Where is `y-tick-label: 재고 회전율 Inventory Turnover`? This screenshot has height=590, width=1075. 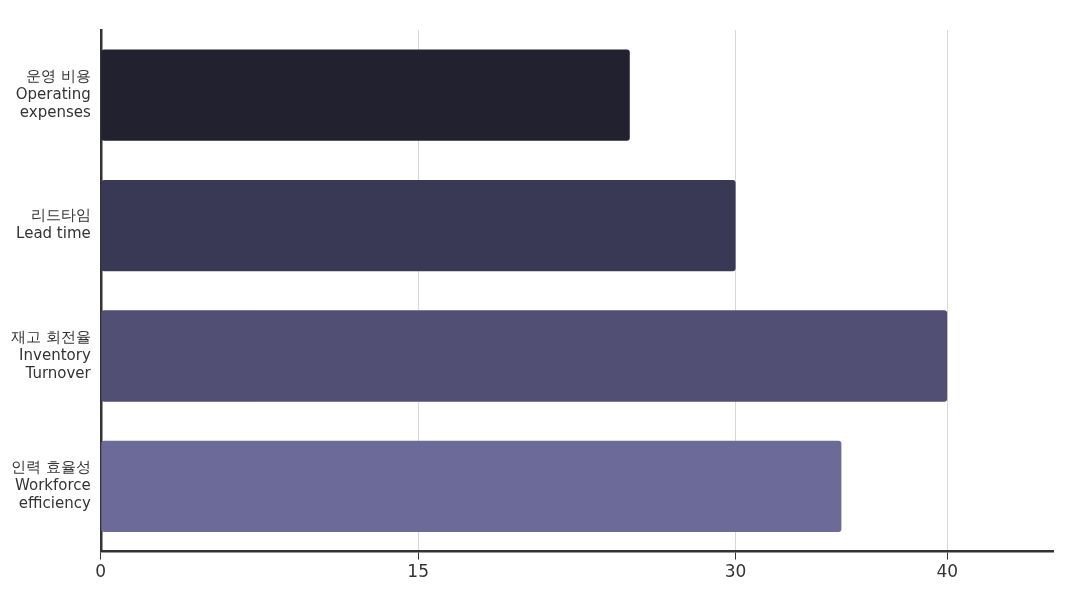 y-tick-label: 재고 회전율 Inventory Turnover is located at coordinates (51, 354).